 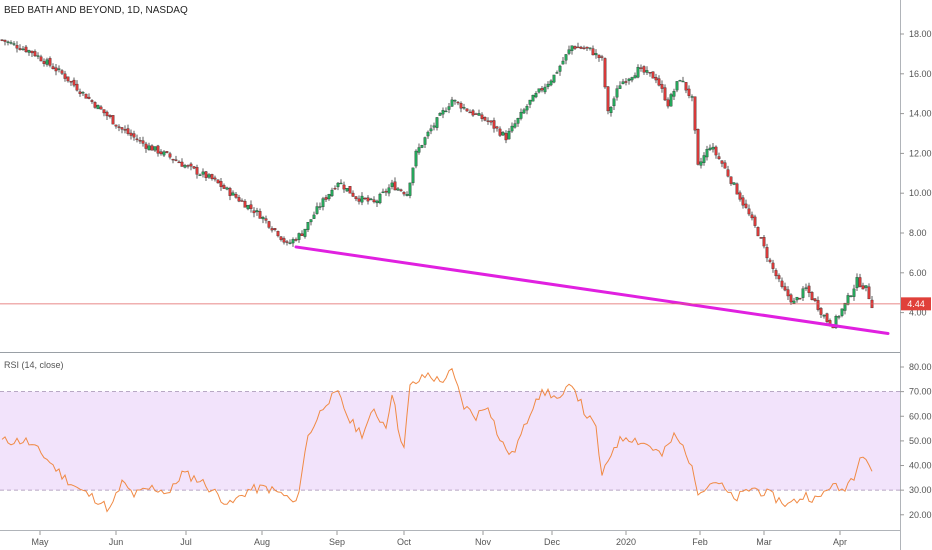 What do you see at coordinates (116, 542) in the screenshot?
I see `time-tick-label: Jun` at bounding box center [116, 542].